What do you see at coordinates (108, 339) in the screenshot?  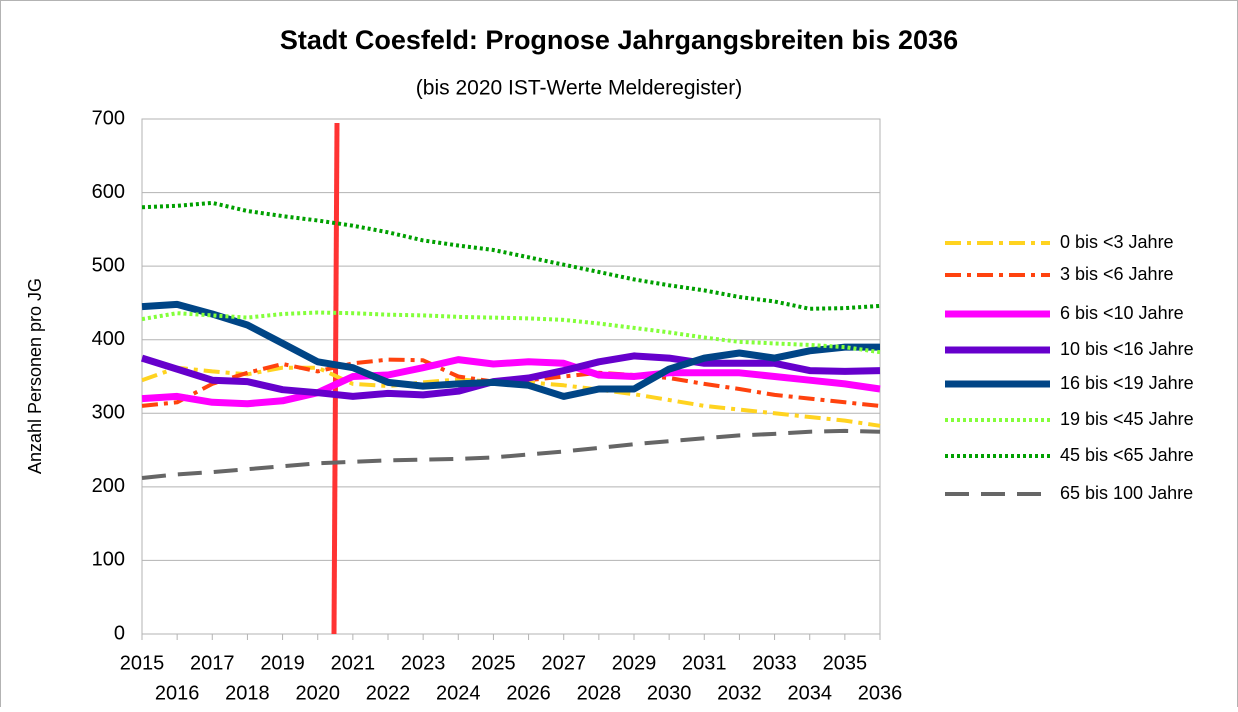 I see `y-tick-label: 400` at bounding box center [108, 339].